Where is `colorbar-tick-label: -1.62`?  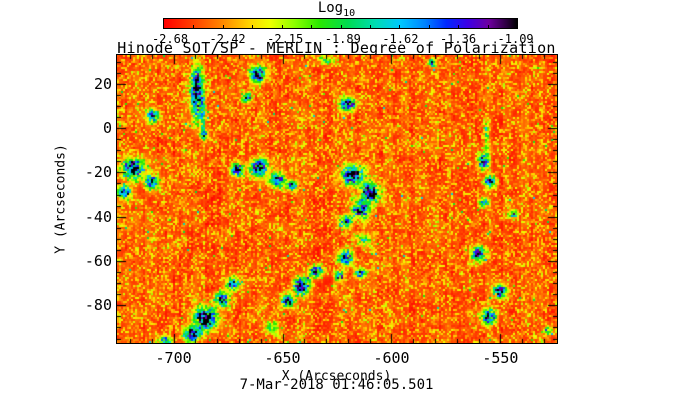
colorbar-tick-label: -1.62 is located at coordinates (400, 39).